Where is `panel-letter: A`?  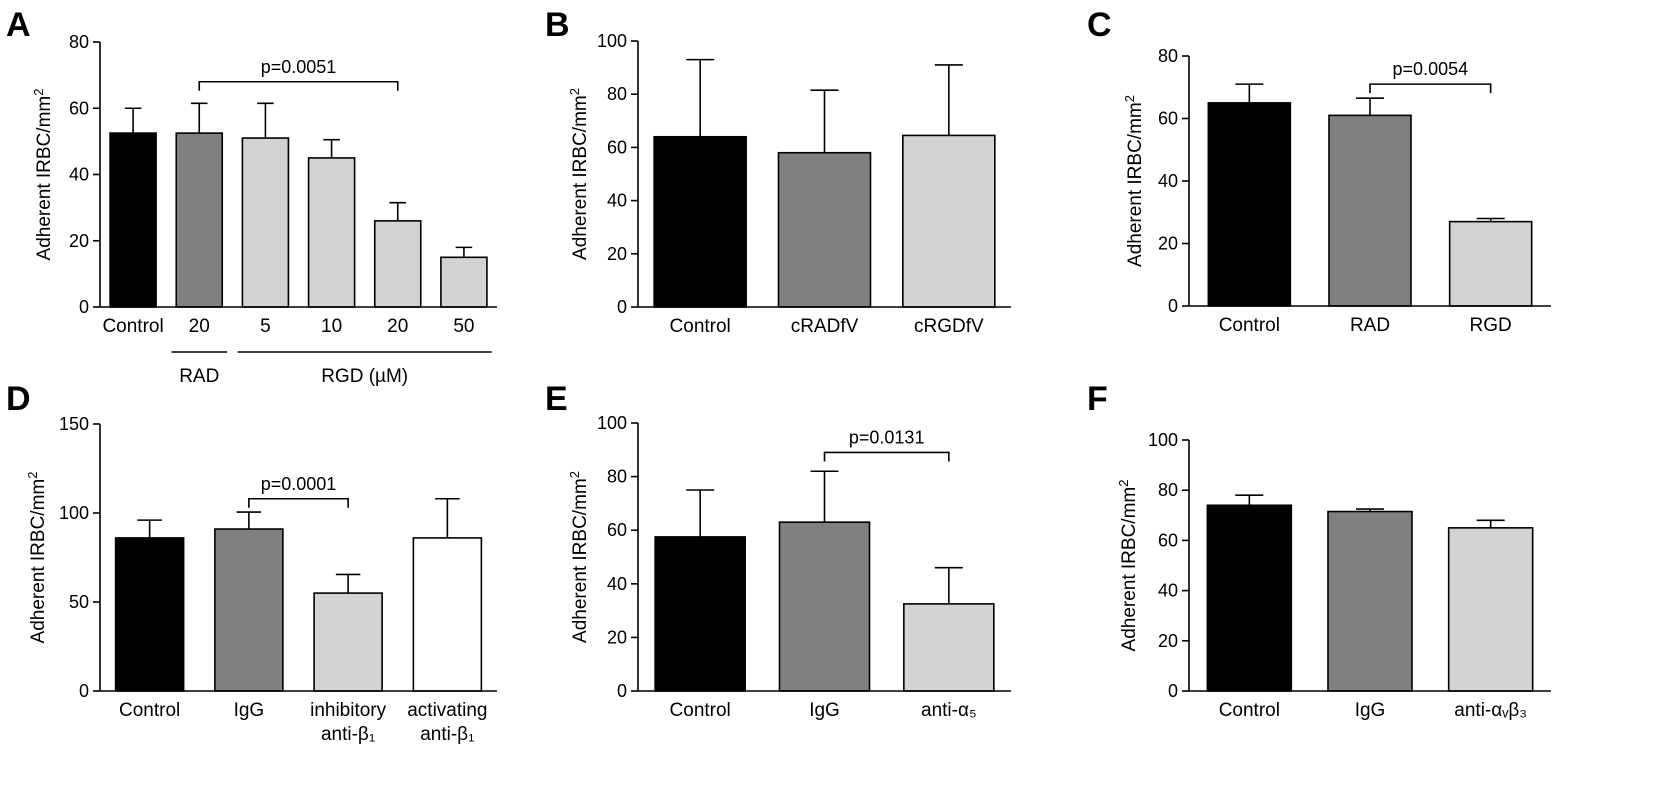
panel-letter: A is located at coordinates (18, 25).